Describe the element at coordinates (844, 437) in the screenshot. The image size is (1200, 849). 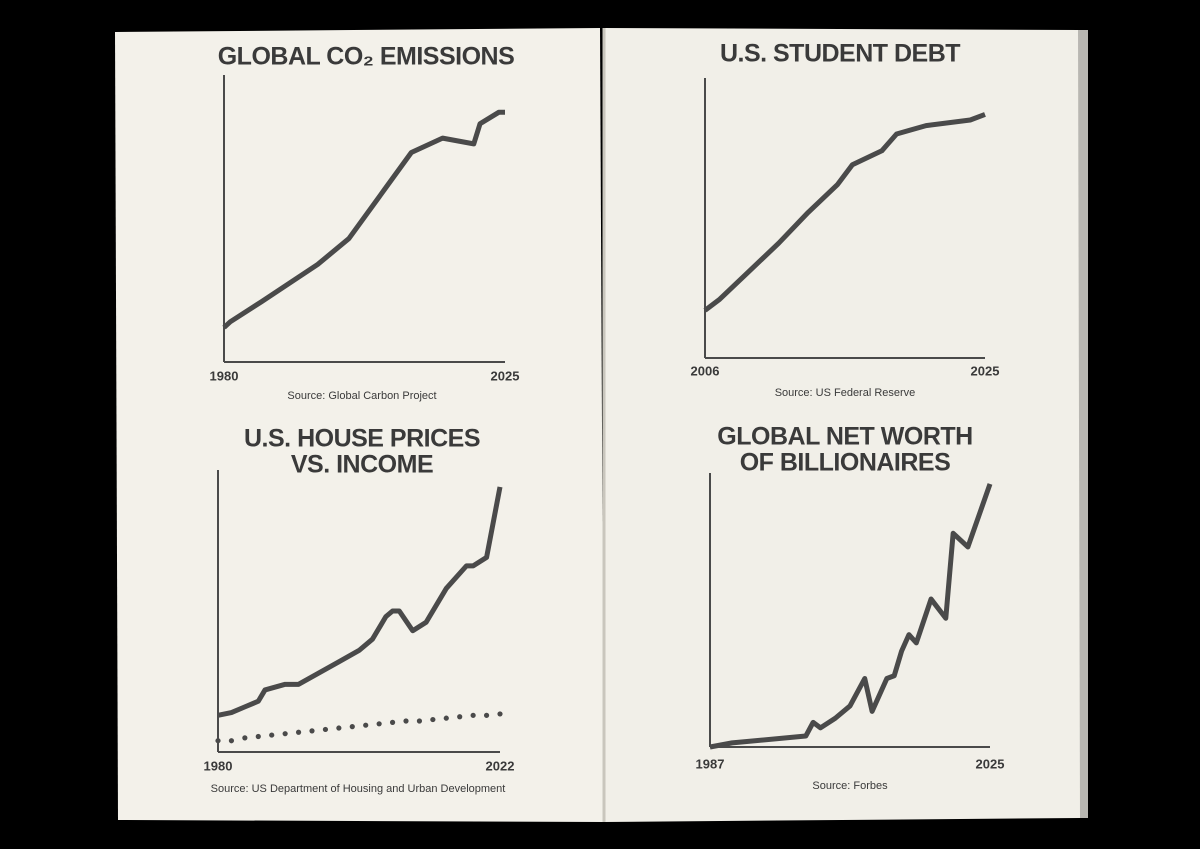
I see `chart-title: GLOBAL NET WORTH` at that location.